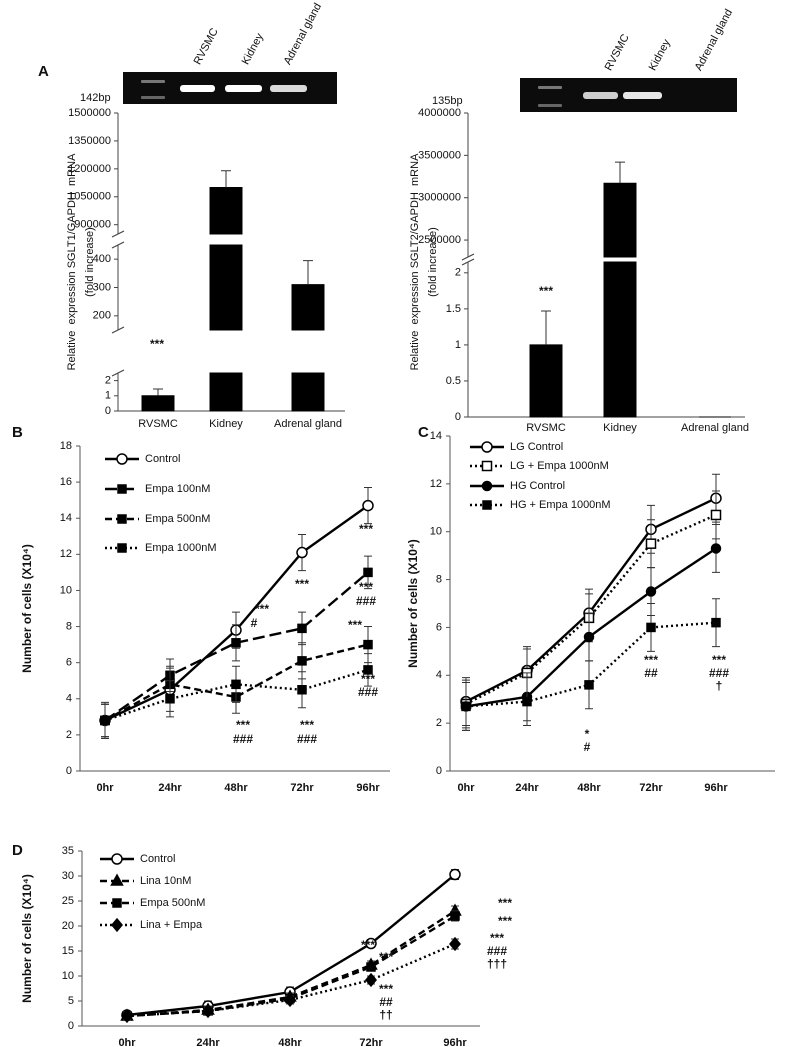  What do you see at coordinates (589, 788) in the screenshot?
I see `x-tick-label: 48hr` at bounding box center [589, 788].